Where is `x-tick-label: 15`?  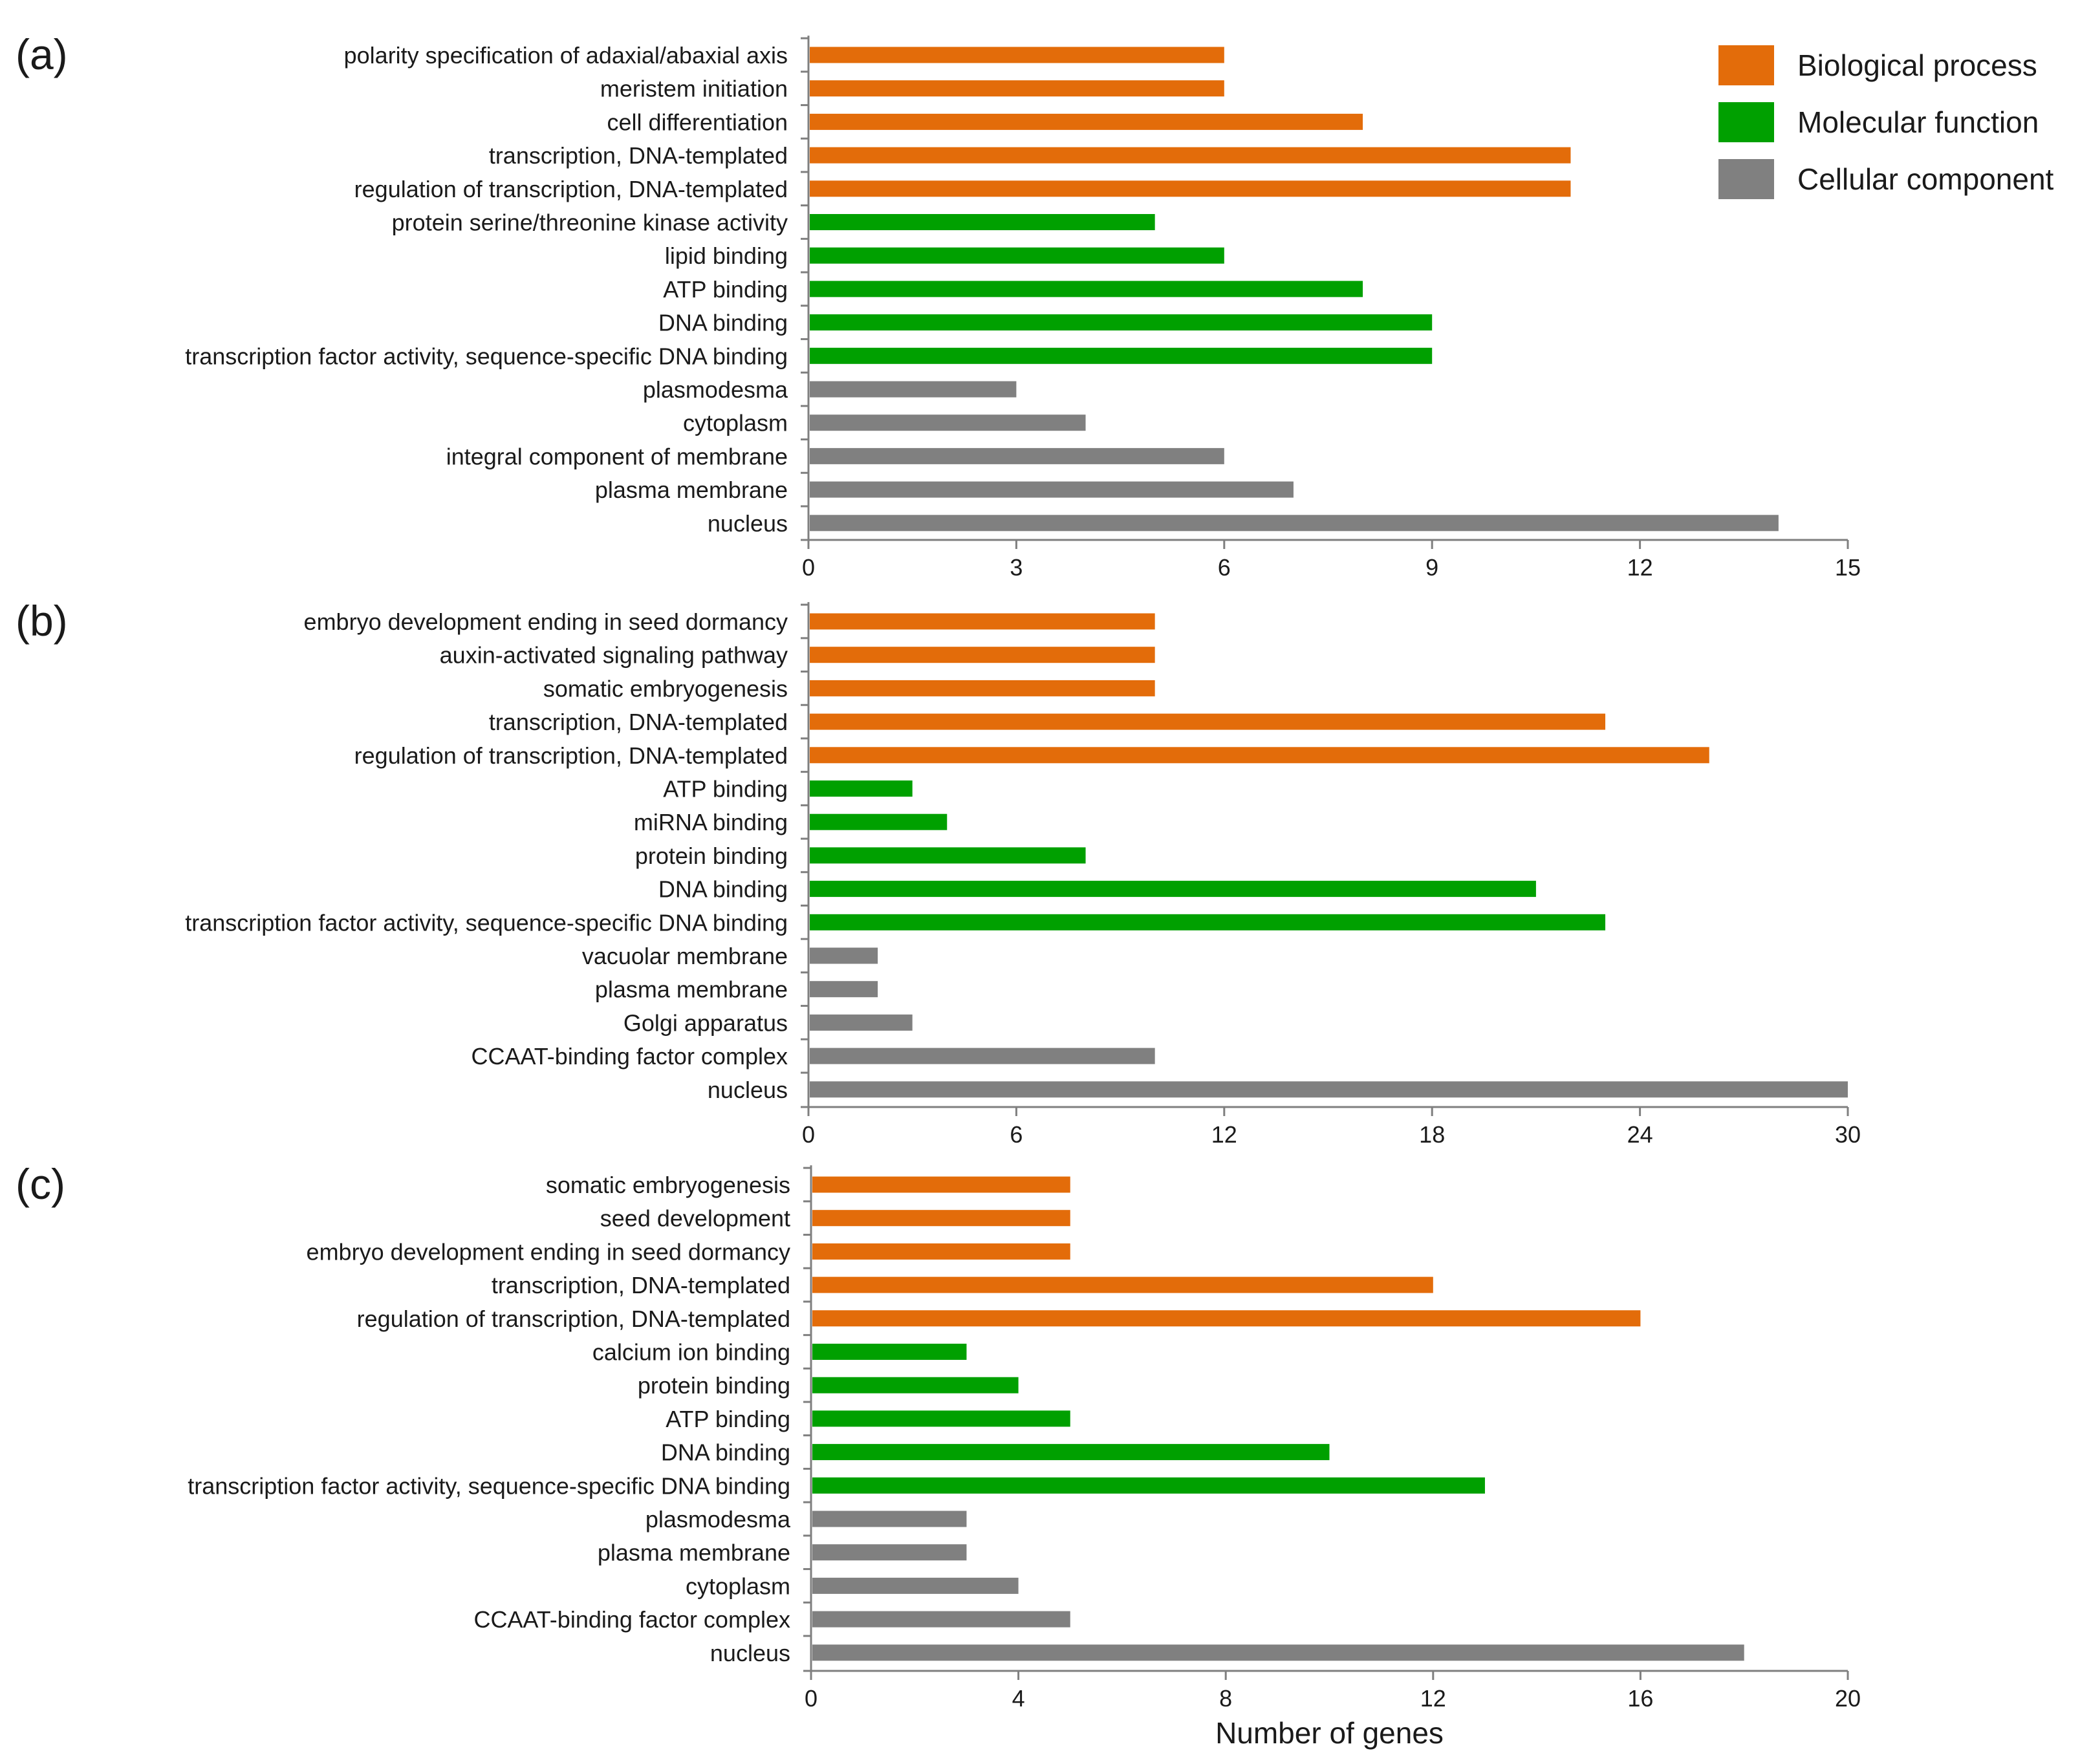 x-tick-label: 15 is located at coordinates (1848, 567).